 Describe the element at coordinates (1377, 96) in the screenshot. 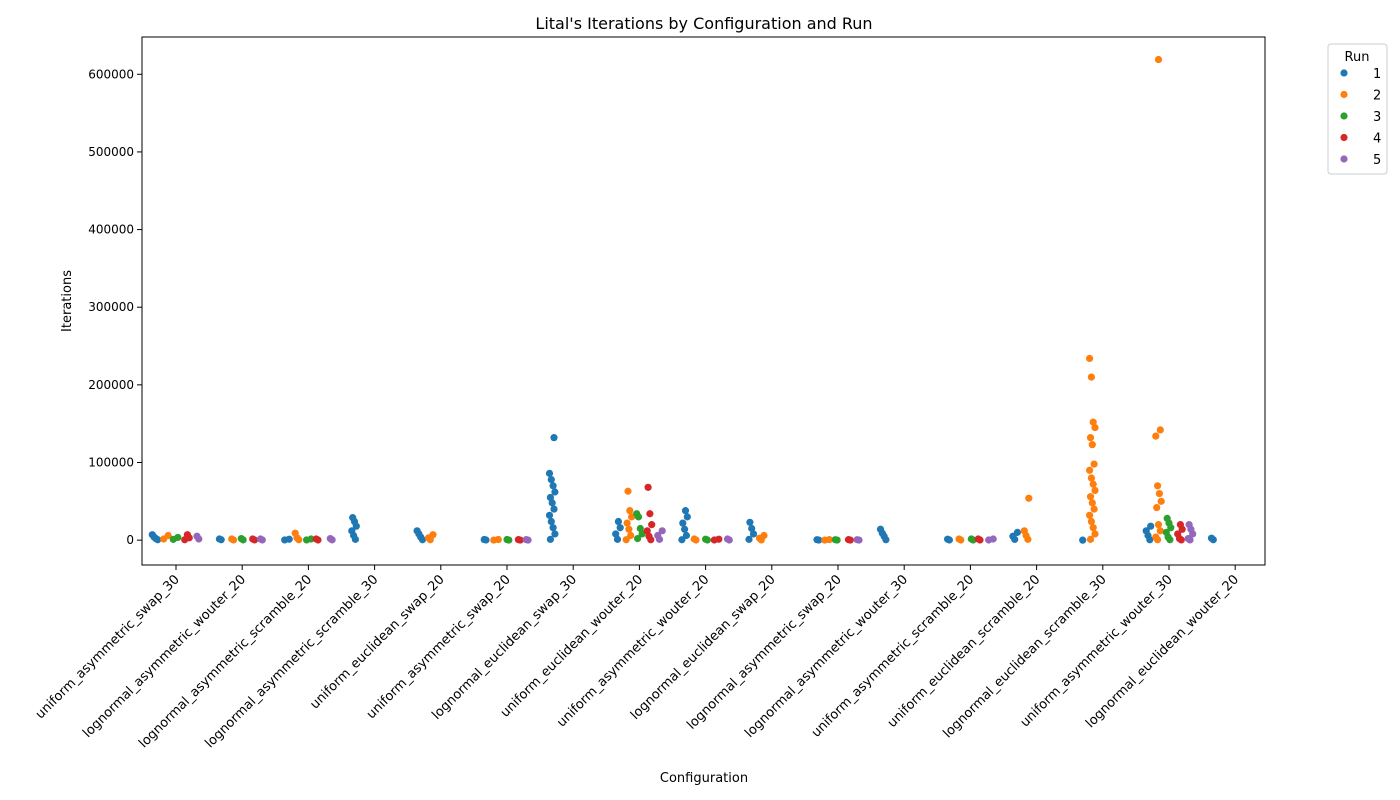

I see `legend-label: 2` at that location.